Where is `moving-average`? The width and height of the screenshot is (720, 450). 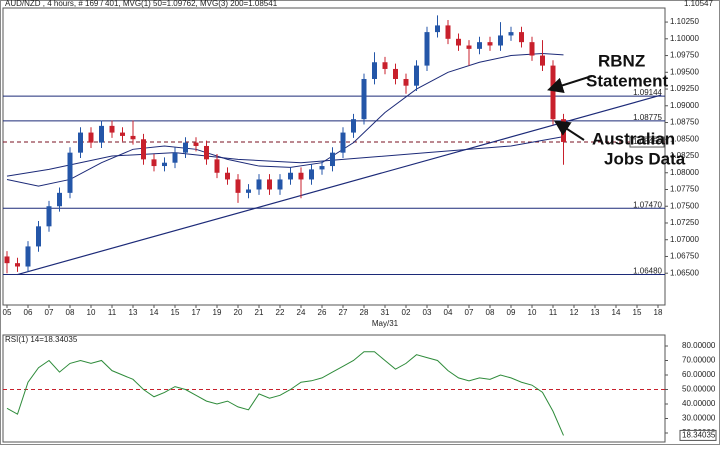 moving-average is located at coordinates (285, 156).